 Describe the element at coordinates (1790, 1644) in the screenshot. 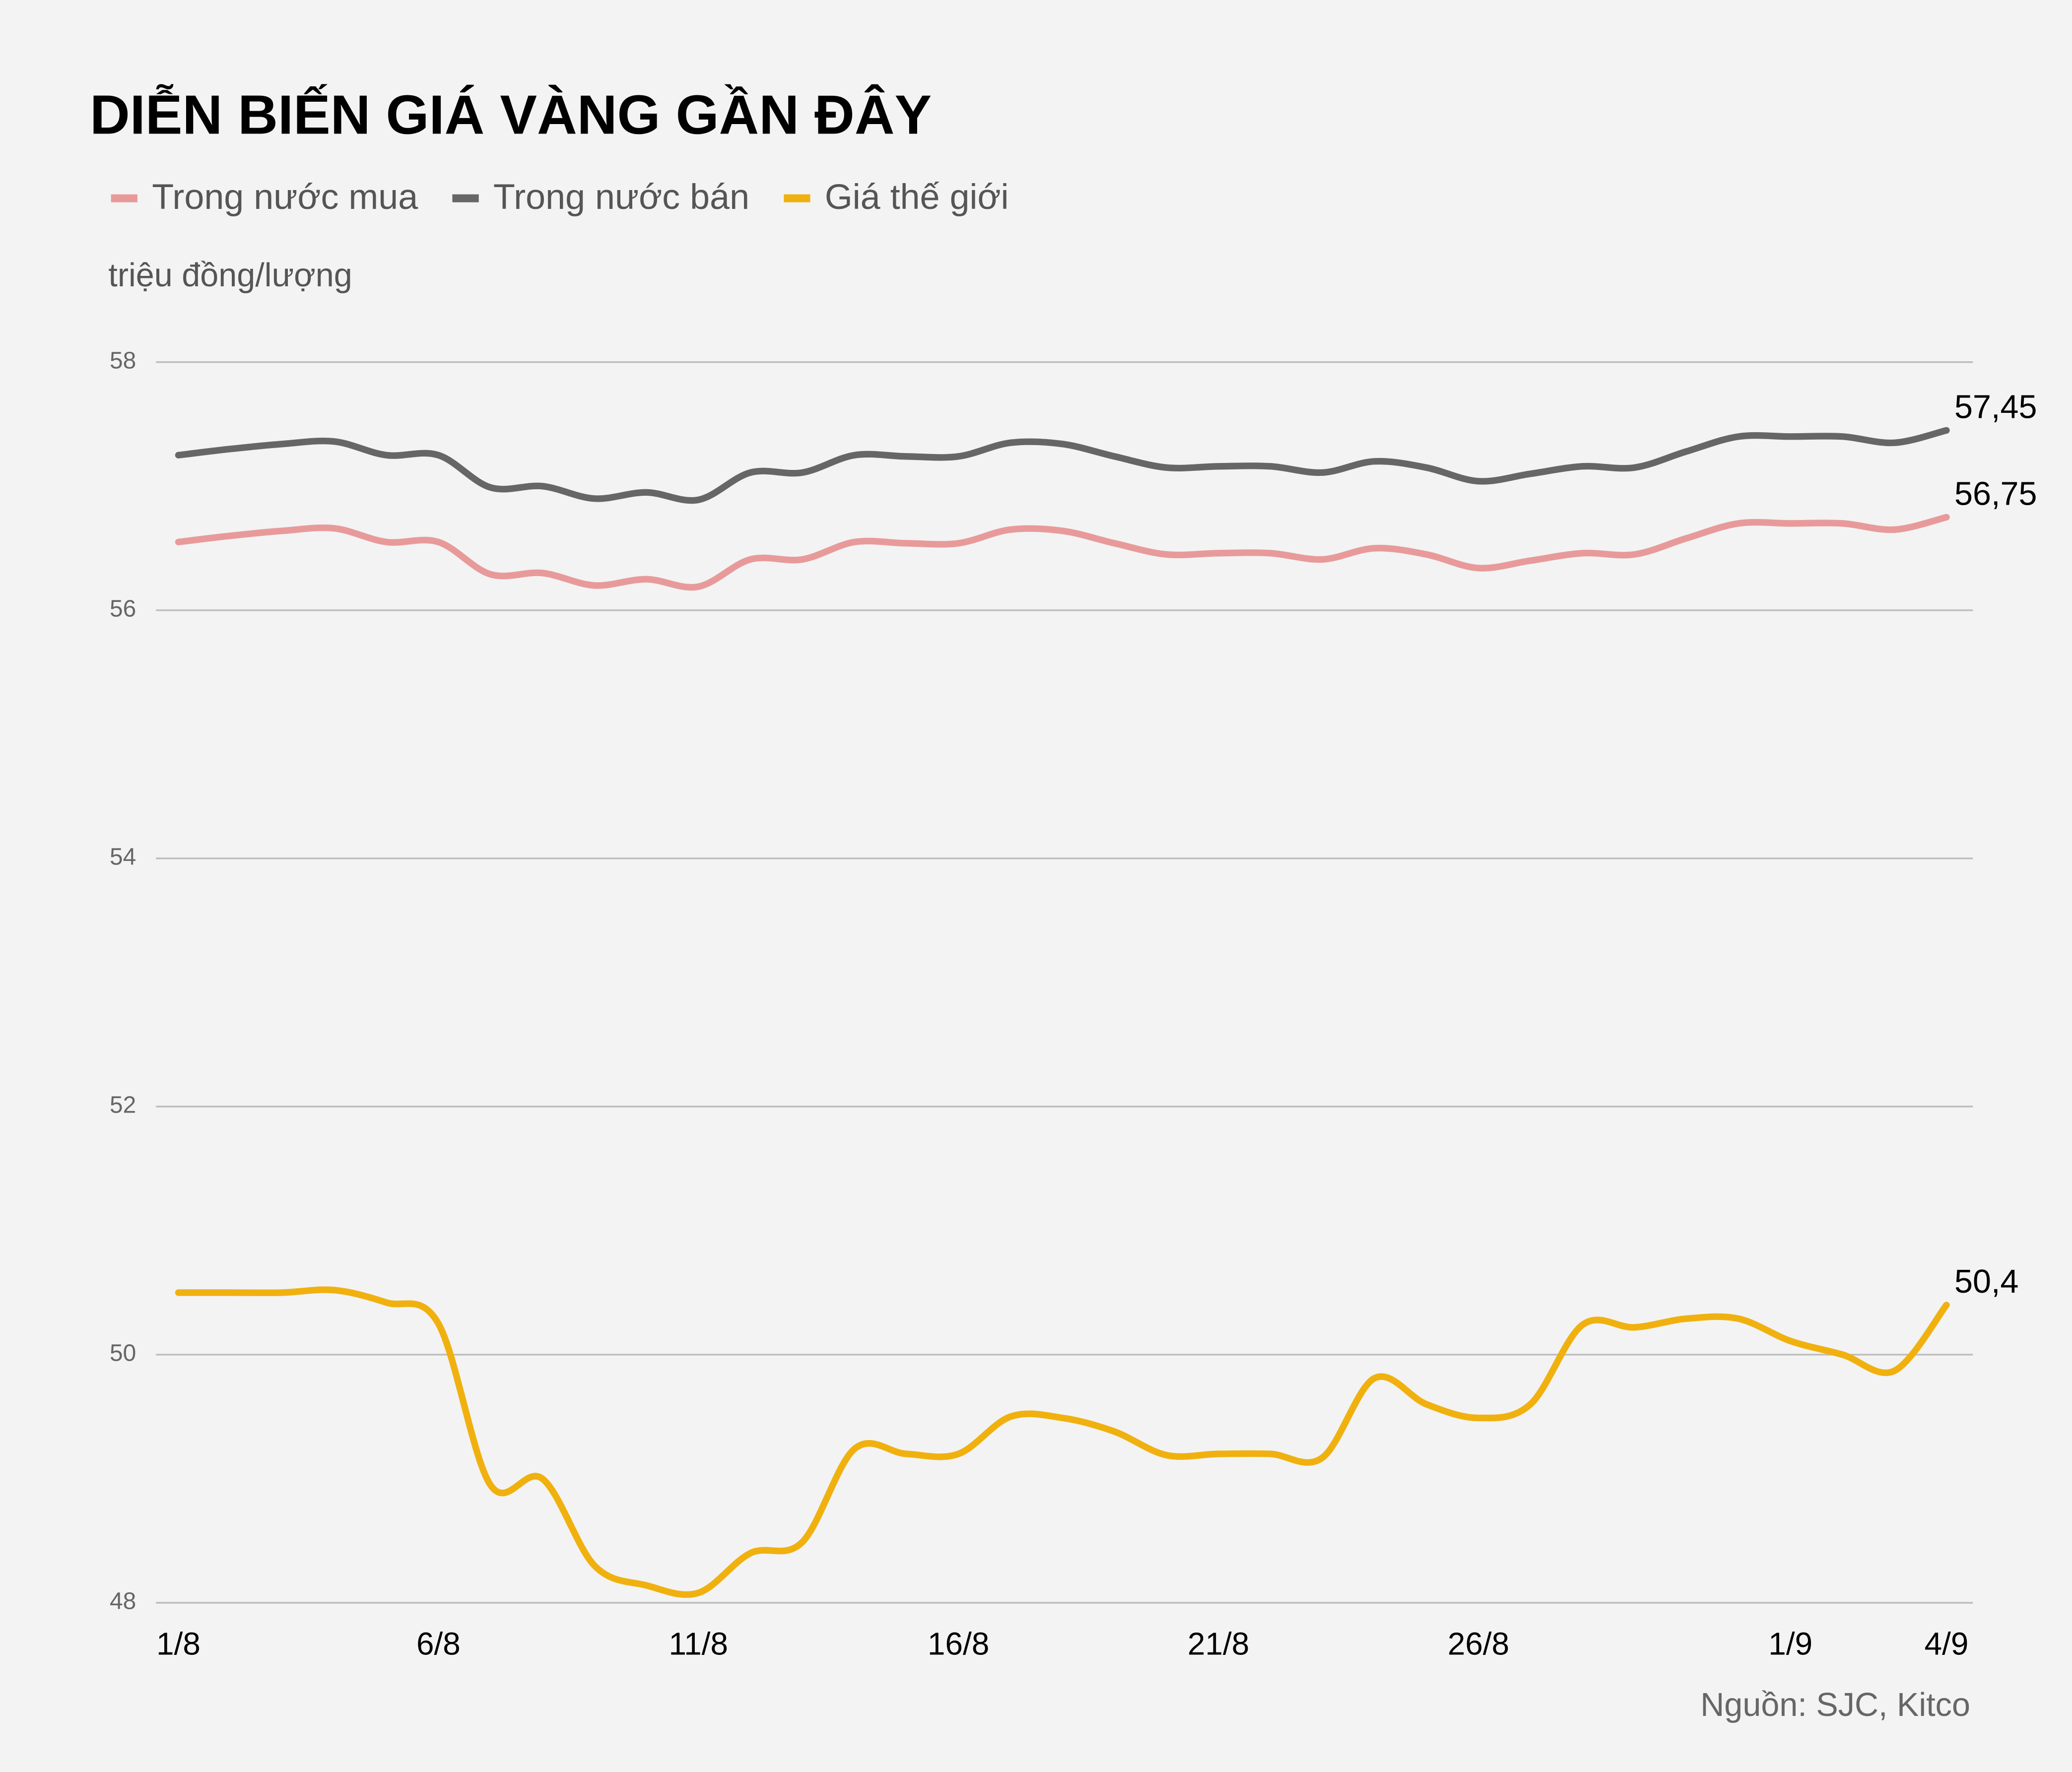

I see `x-tick-label: 1/9` at that location.